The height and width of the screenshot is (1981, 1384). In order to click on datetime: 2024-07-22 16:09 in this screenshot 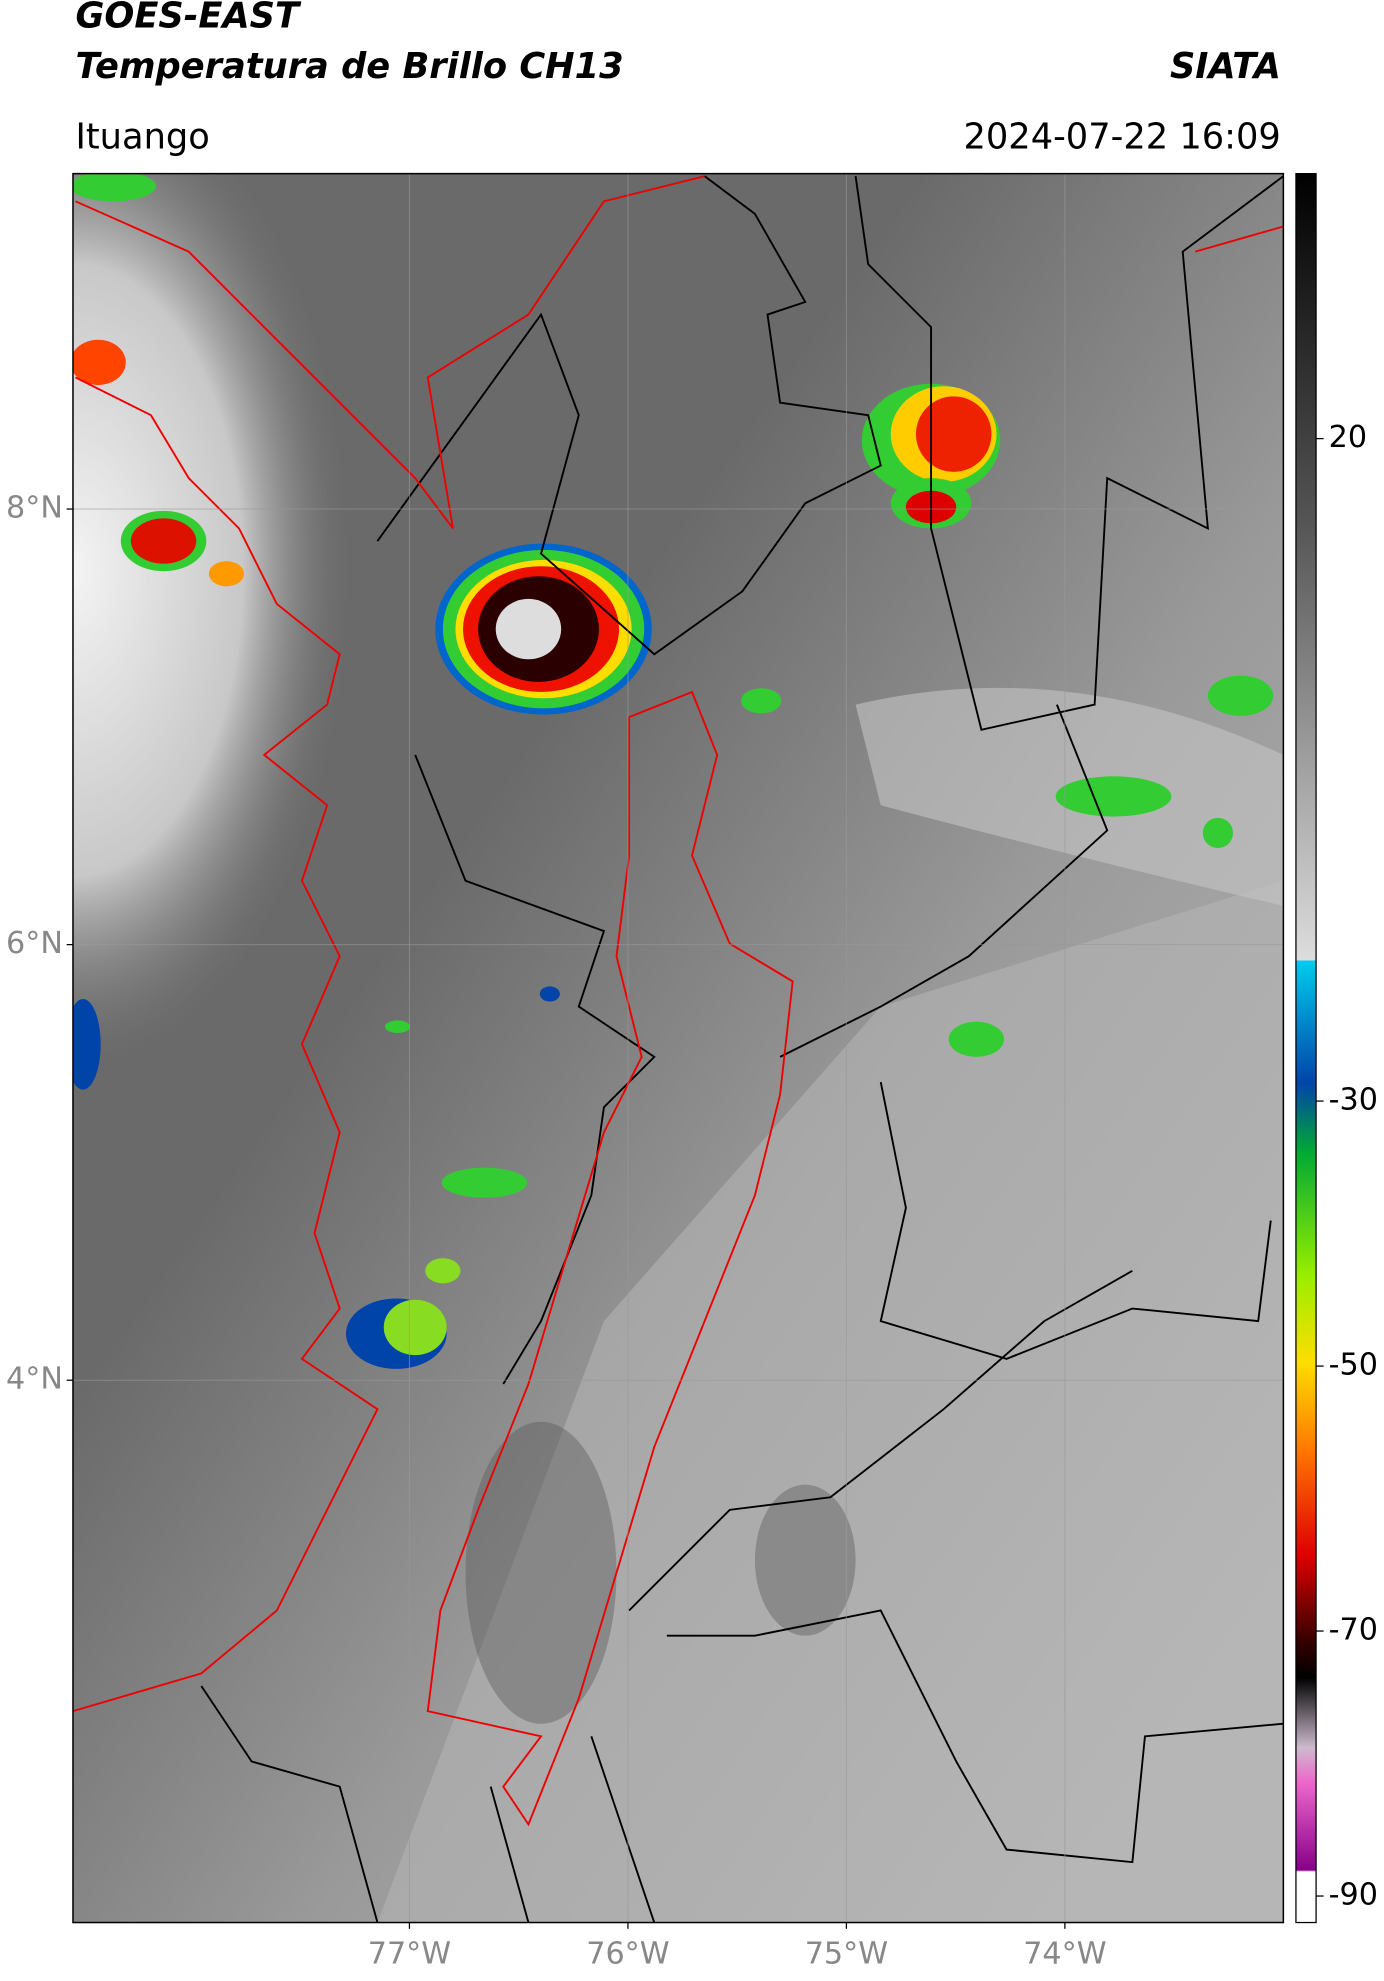, I will do `click(1121, 136)`.